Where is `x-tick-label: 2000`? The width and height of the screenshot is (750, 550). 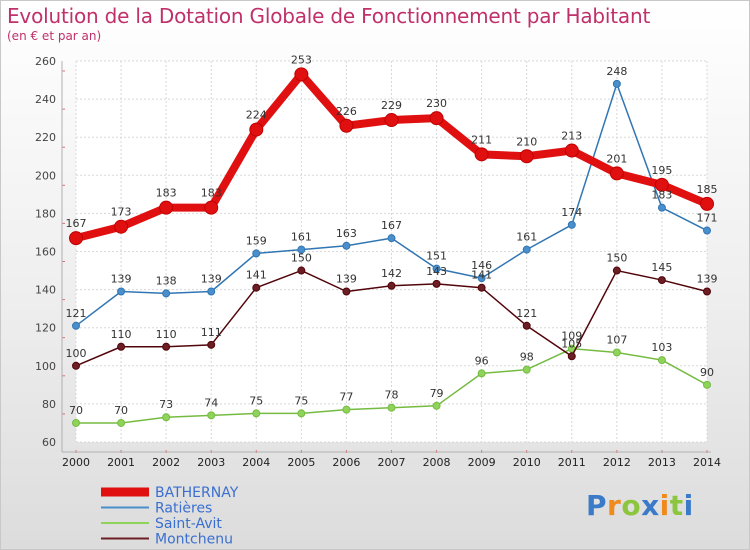 x-tick-label: 2000 is located at coordinates (76, 462).